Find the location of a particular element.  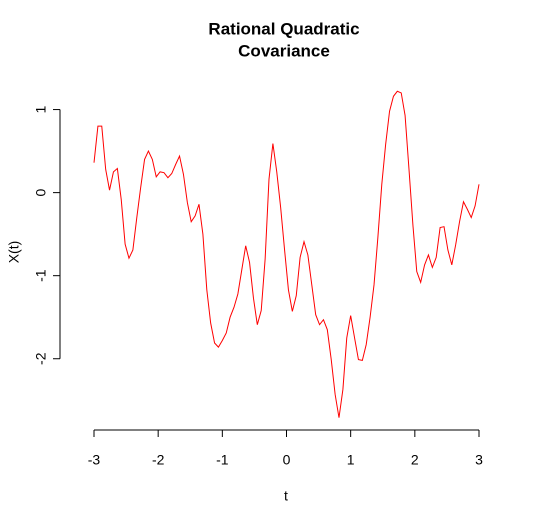

x-tick-label: -3 is located at coordinates (94, 460).